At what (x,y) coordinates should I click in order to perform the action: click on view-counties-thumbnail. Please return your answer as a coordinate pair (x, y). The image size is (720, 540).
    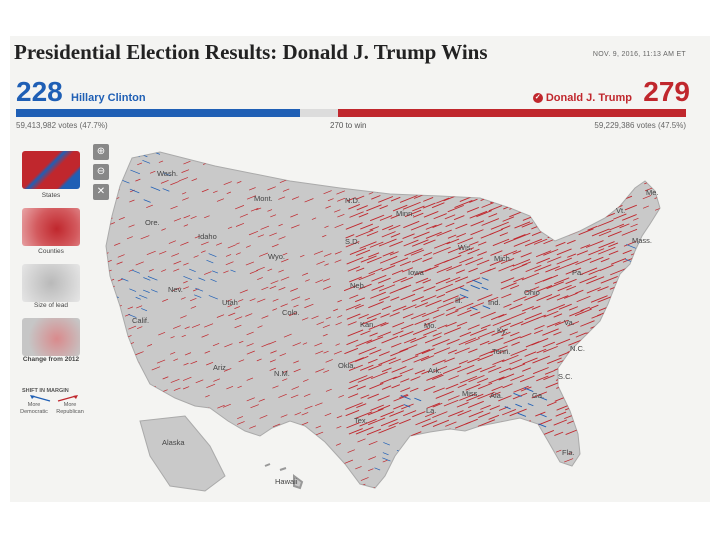
    Looking at the image, I should click on (51, 227).